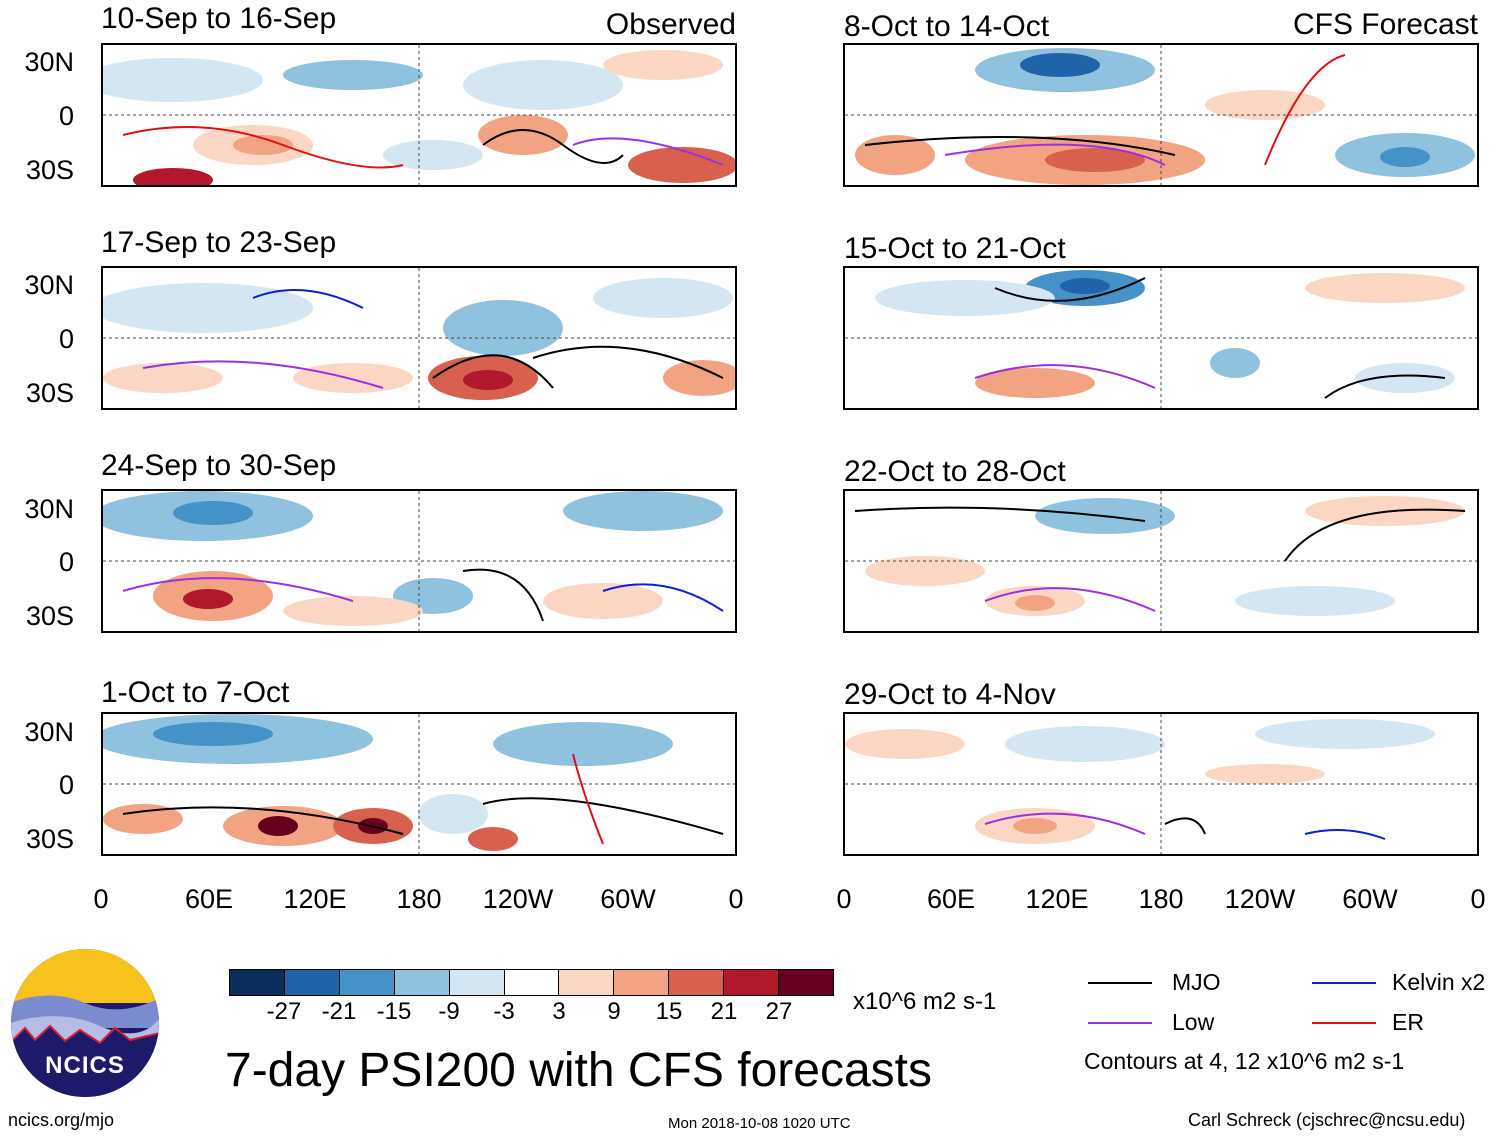  What do you see at coordinates (1385, 24) in the screenshot?
I see `forecast-label: CFS Forecast` at bounding box center [1385, 24].